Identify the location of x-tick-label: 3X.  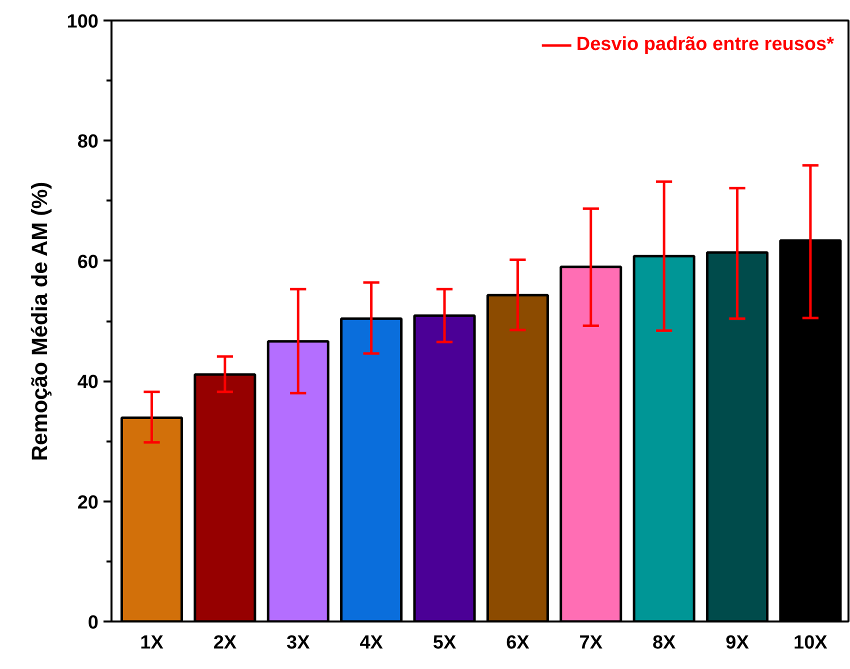
(298, 643).